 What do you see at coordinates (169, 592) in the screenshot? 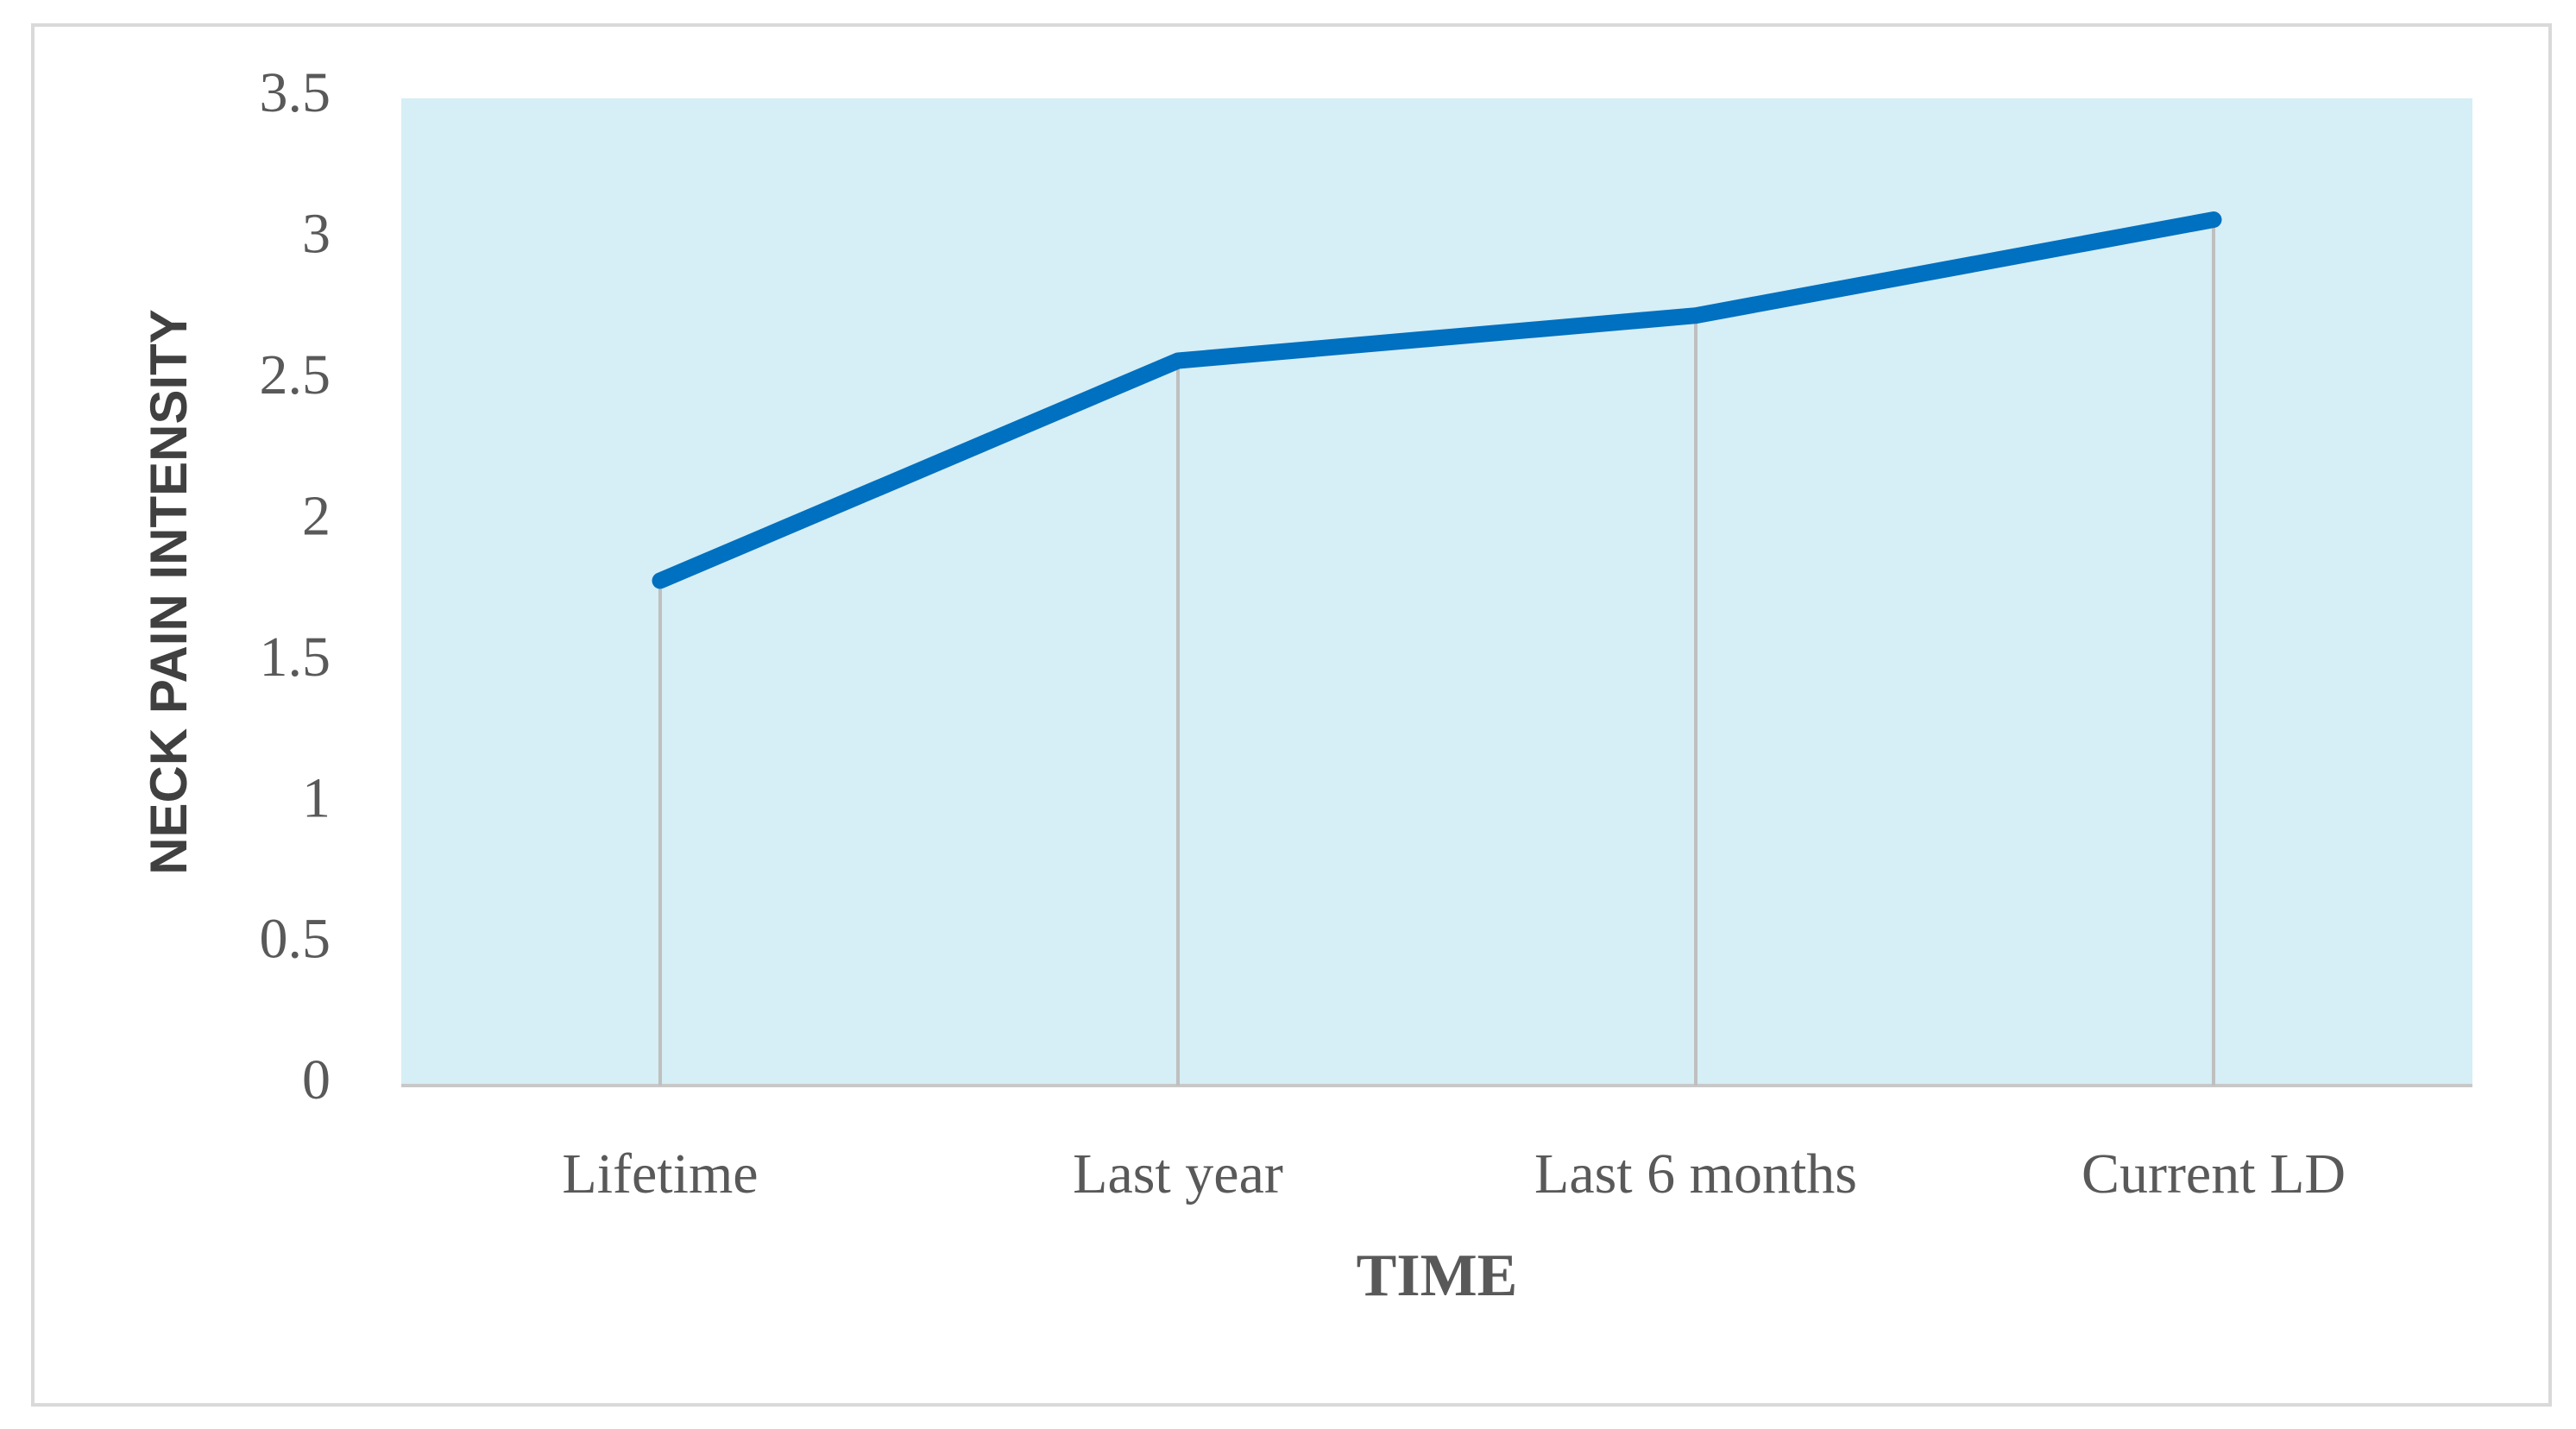
I see `y-axis-title: NECK PAIN INTENSITY` at bounding box center [169, 592].